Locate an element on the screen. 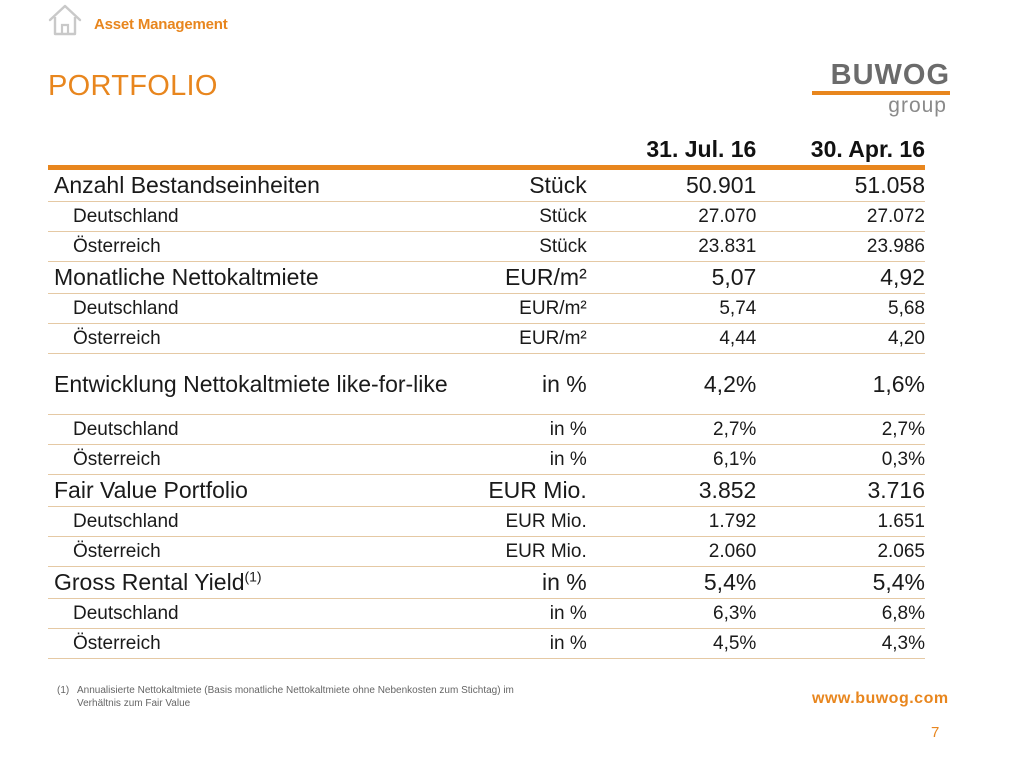 The width and height of the screenshot is (1024, 768). section-label: Asset Management is located at coordinates (161, 24).